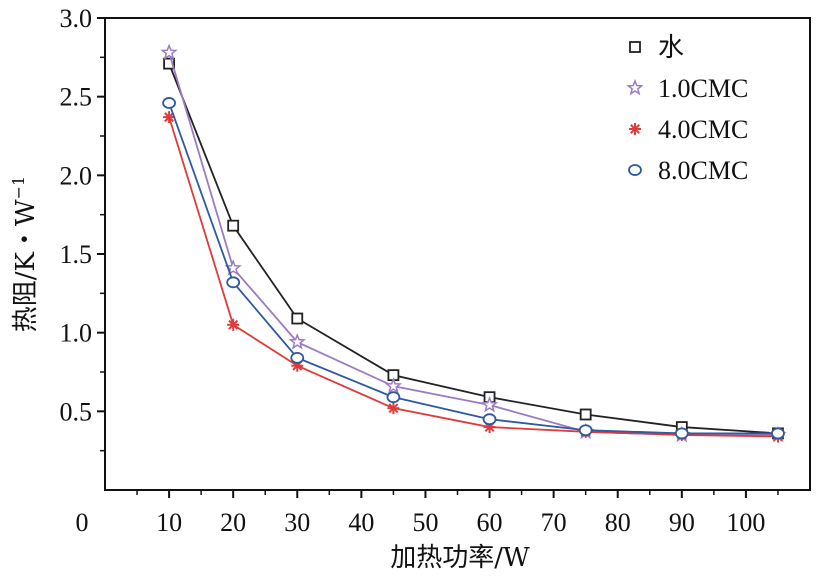 The image size is (824, 577). Describe the element at coordinates (618, 522) in the screenshot. I see `x-tick-label: 80` at that location.